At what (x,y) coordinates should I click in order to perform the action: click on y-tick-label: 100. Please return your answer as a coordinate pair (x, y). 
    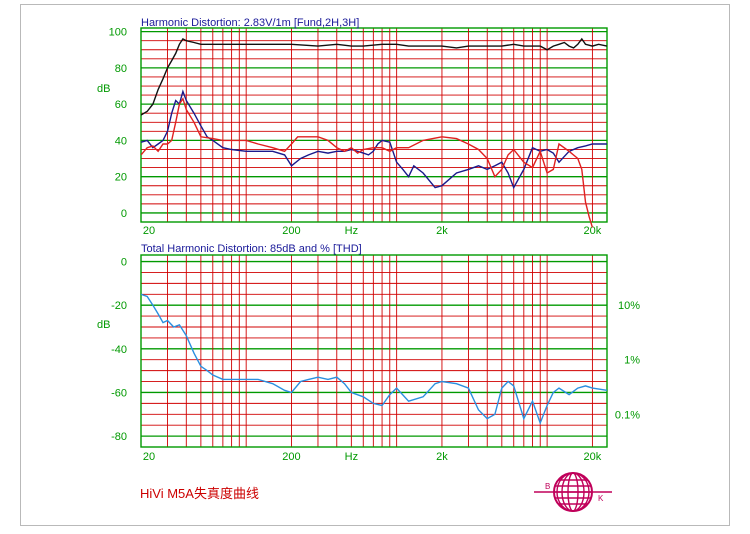
    Looking at the image, I should click on (118, 33).